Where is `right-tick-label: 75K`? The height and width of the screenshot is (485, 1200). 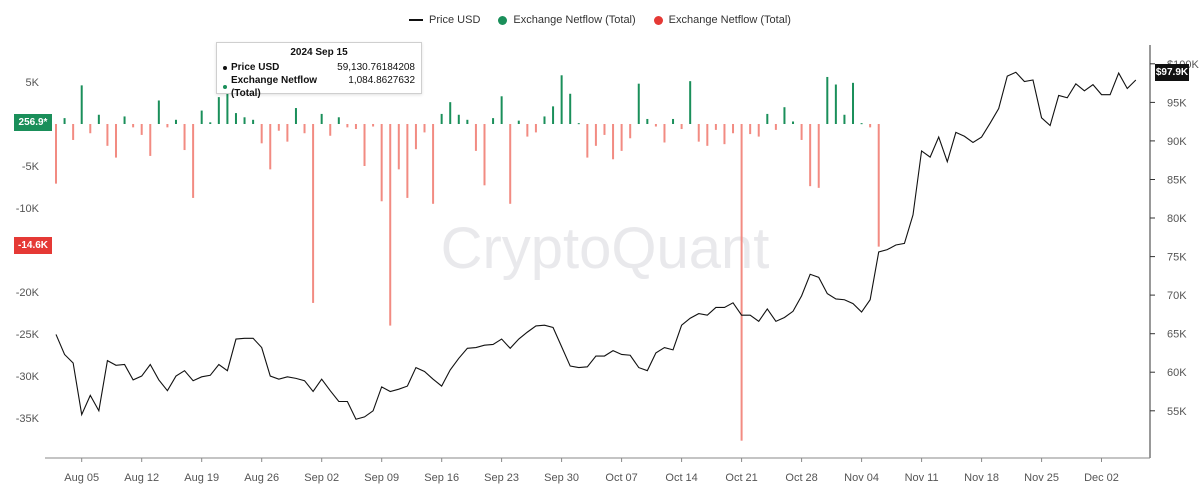
right-tick-label: 75K is located at coordinates (1177, 258).